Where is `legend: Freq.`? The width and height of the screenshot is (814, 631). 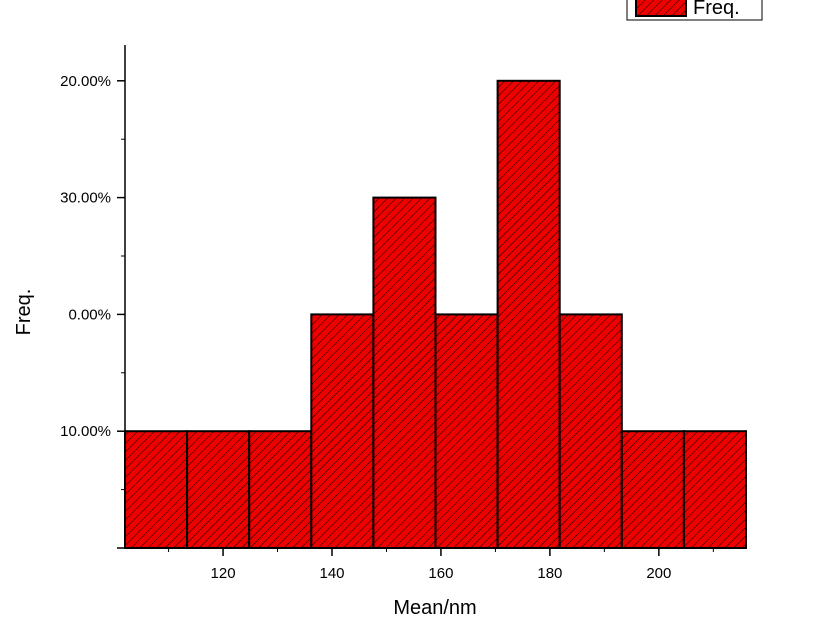
legend: Freq. is located at coordinates (694, 10).